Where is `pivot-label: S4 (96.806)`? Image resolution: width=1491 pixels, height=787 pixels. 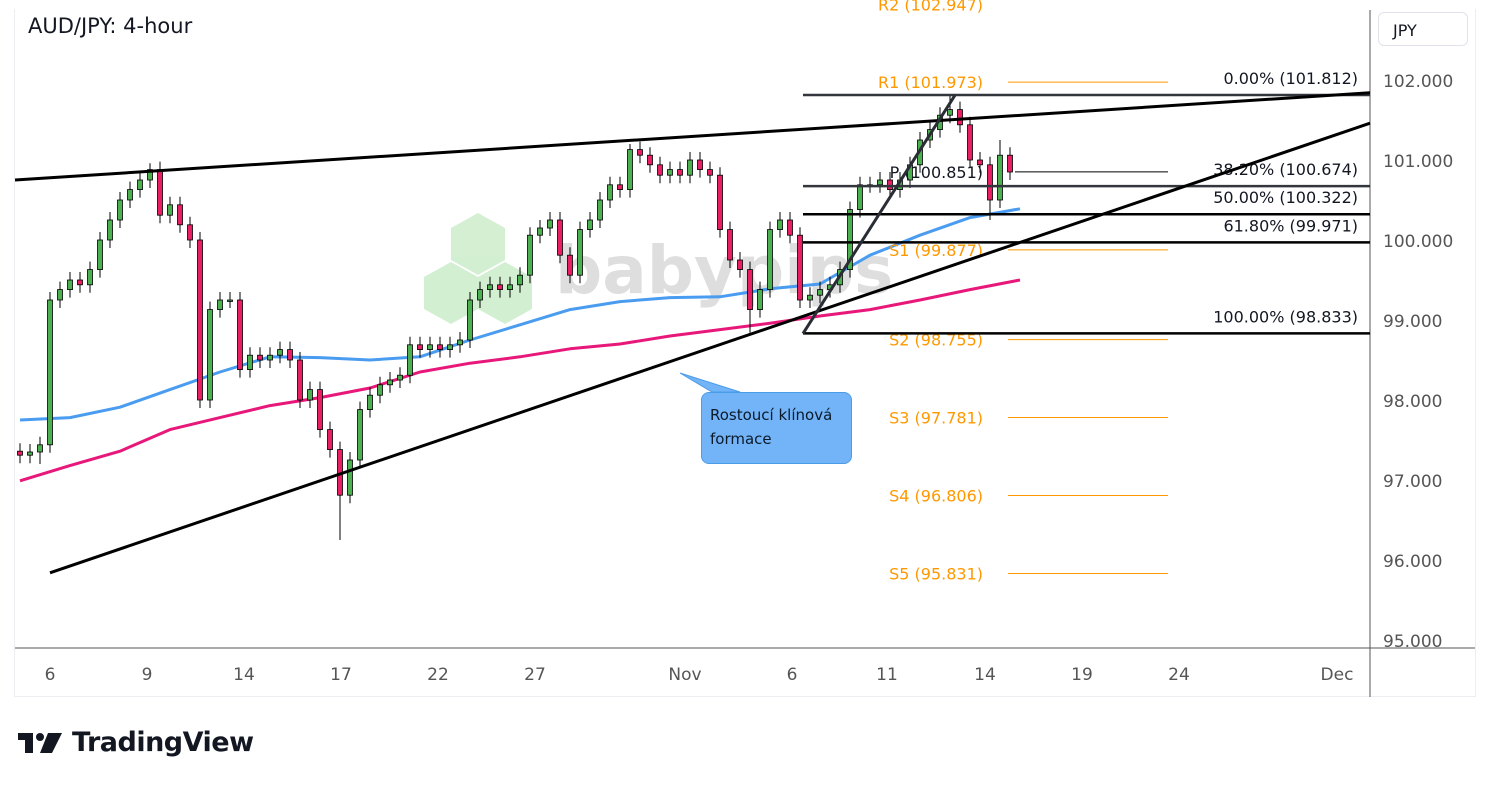
pivot-label: S4 (96.806) is located at coordinates (936, 496).